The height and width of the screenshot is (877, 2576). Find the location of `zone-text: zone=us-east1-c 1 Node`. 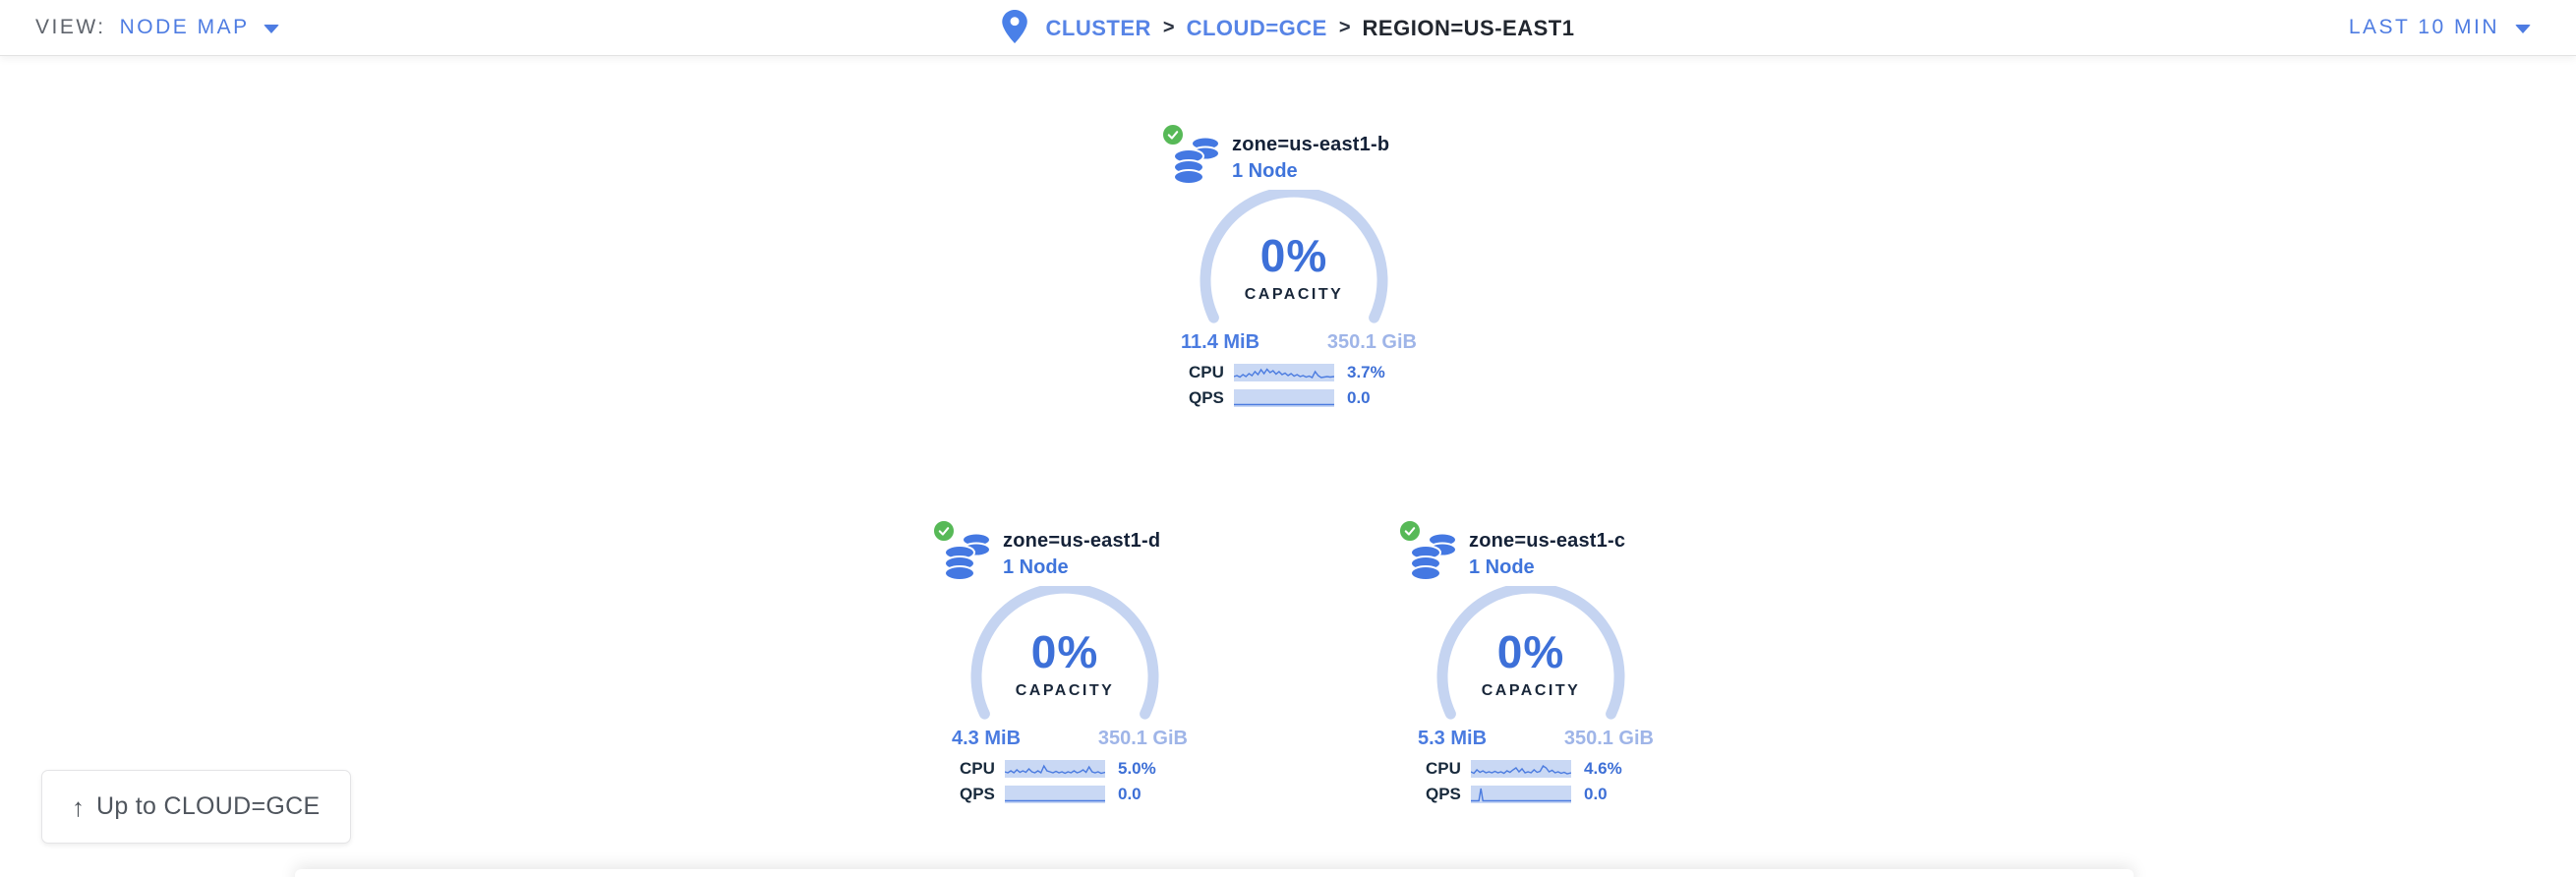

zone-text: zone=us-east1-c 1 Node is located at coordinates (1547, 548).